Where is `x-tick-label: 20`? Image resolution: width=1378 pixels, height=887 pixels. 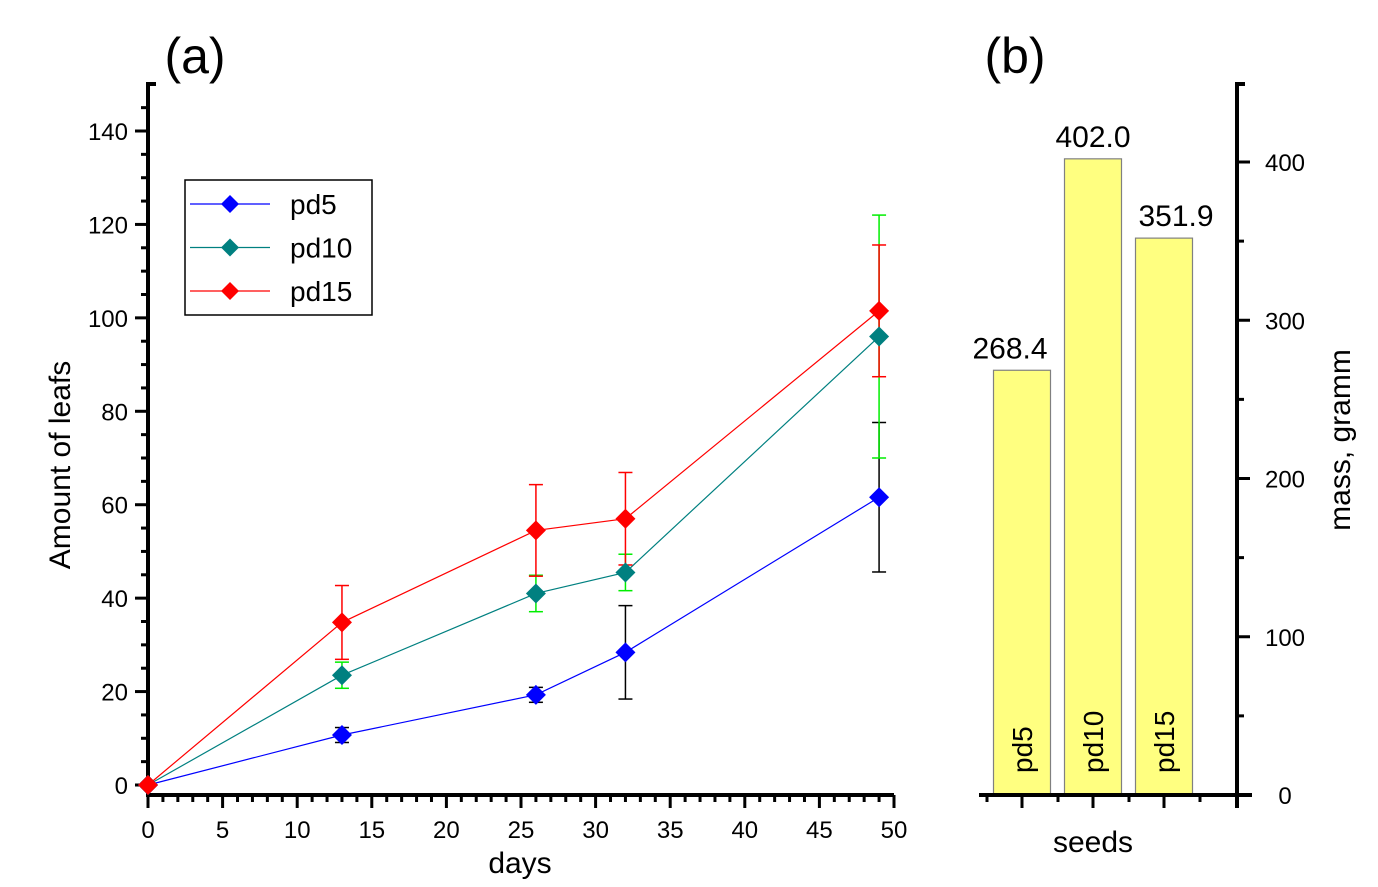
x-tick-label: 20 is located at coordinates (446, 830).